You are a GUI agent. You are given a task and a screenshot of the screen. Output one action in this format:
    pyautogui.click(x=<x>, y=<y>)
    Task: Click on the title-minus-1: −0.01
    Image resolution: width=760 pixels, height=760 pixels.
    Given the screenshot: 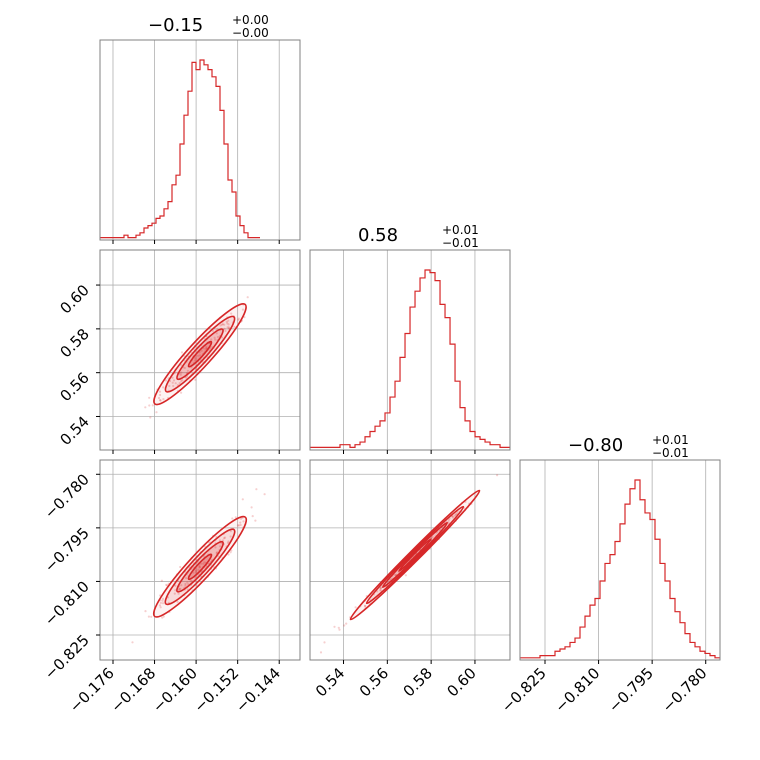 What is the action you would take?
    pyautogui.click(x=460, y=243)
    